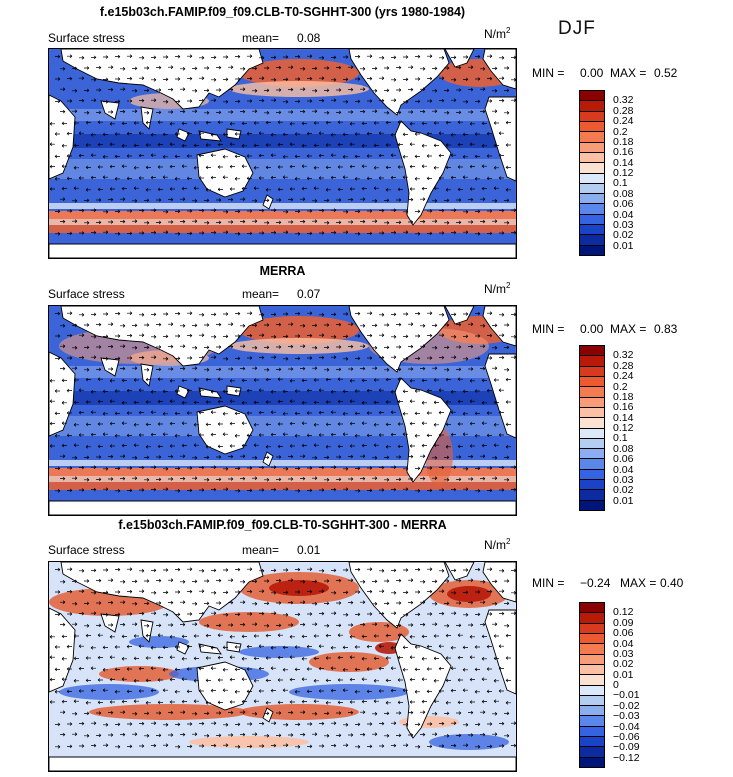  What do you see at coordinates (623, 193) in the screenshot?
I see `colorbar-tick-label: 0.08` at bounding box center [623, 193].